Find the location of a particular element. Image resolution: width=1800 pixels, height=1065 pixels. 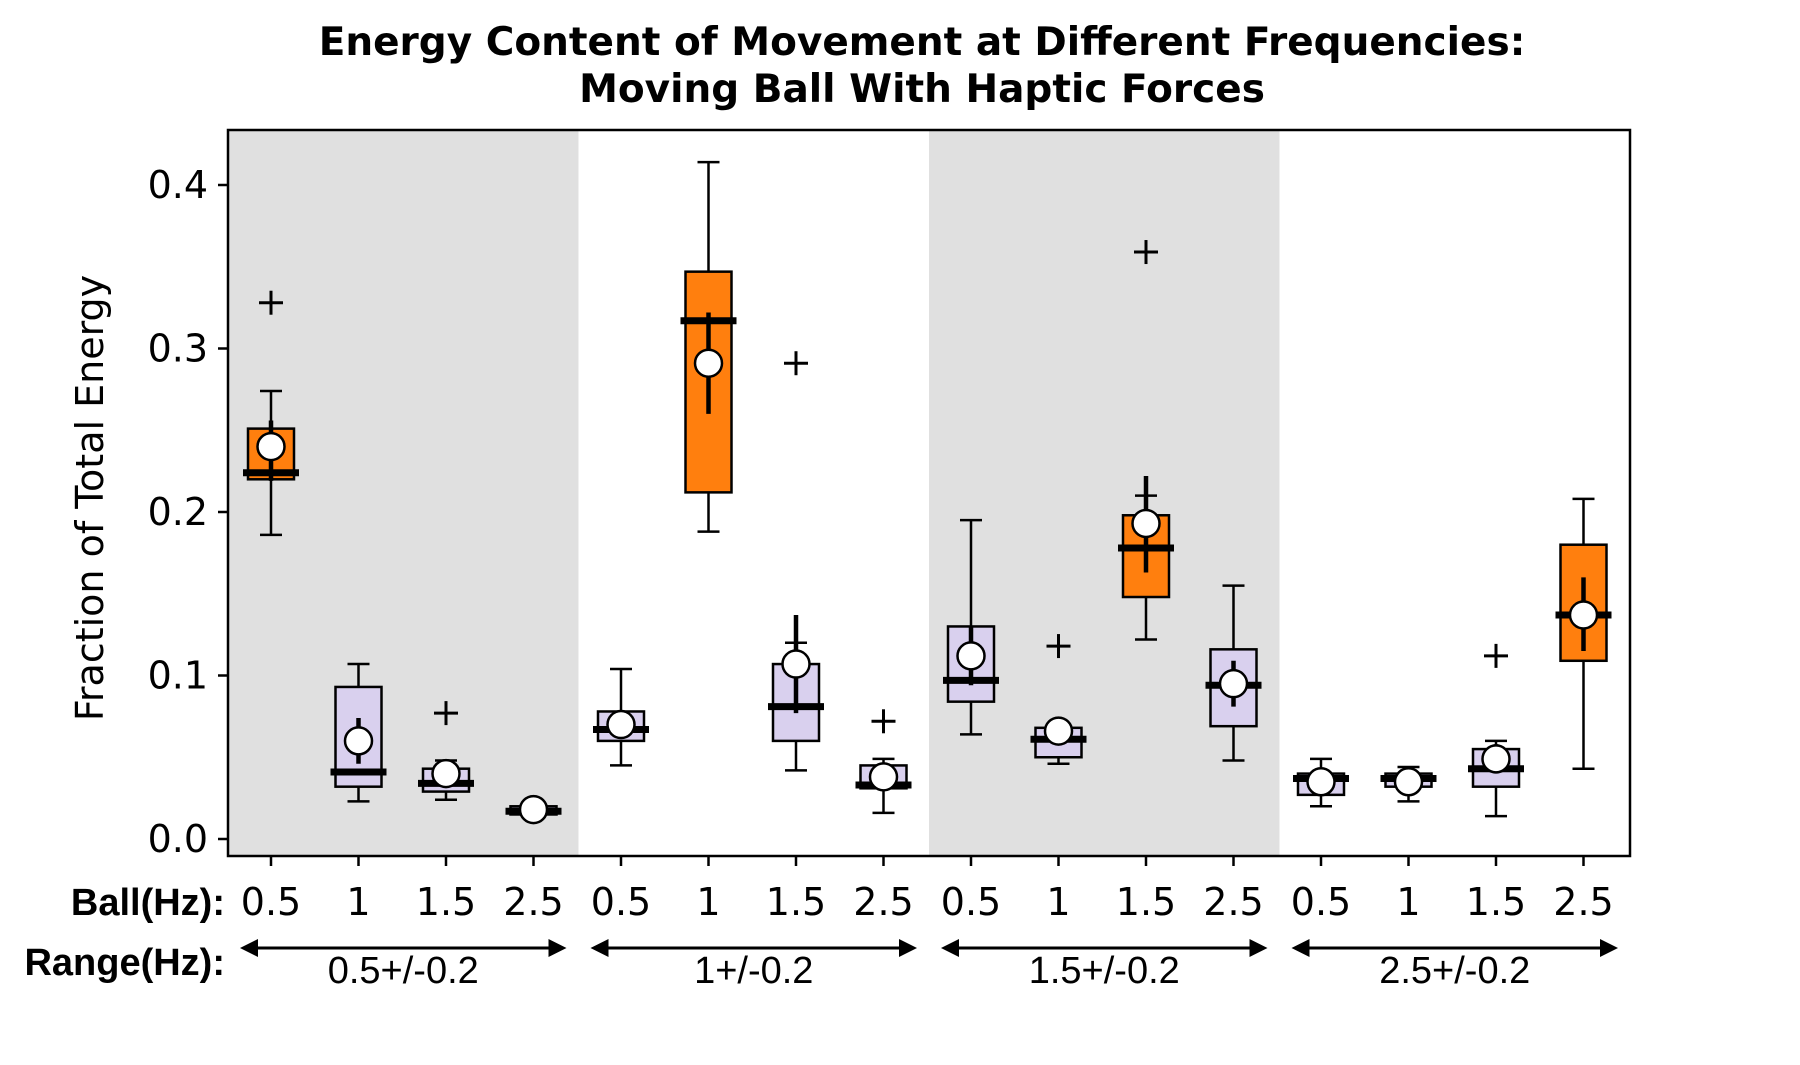

x-axis: 0.5 1 1.5 2.5 0.5 1 1.5 2.5 0.5 1 1.5 2.5 0.5 1 1.5 2.5 is located at coordinates (927, 890).